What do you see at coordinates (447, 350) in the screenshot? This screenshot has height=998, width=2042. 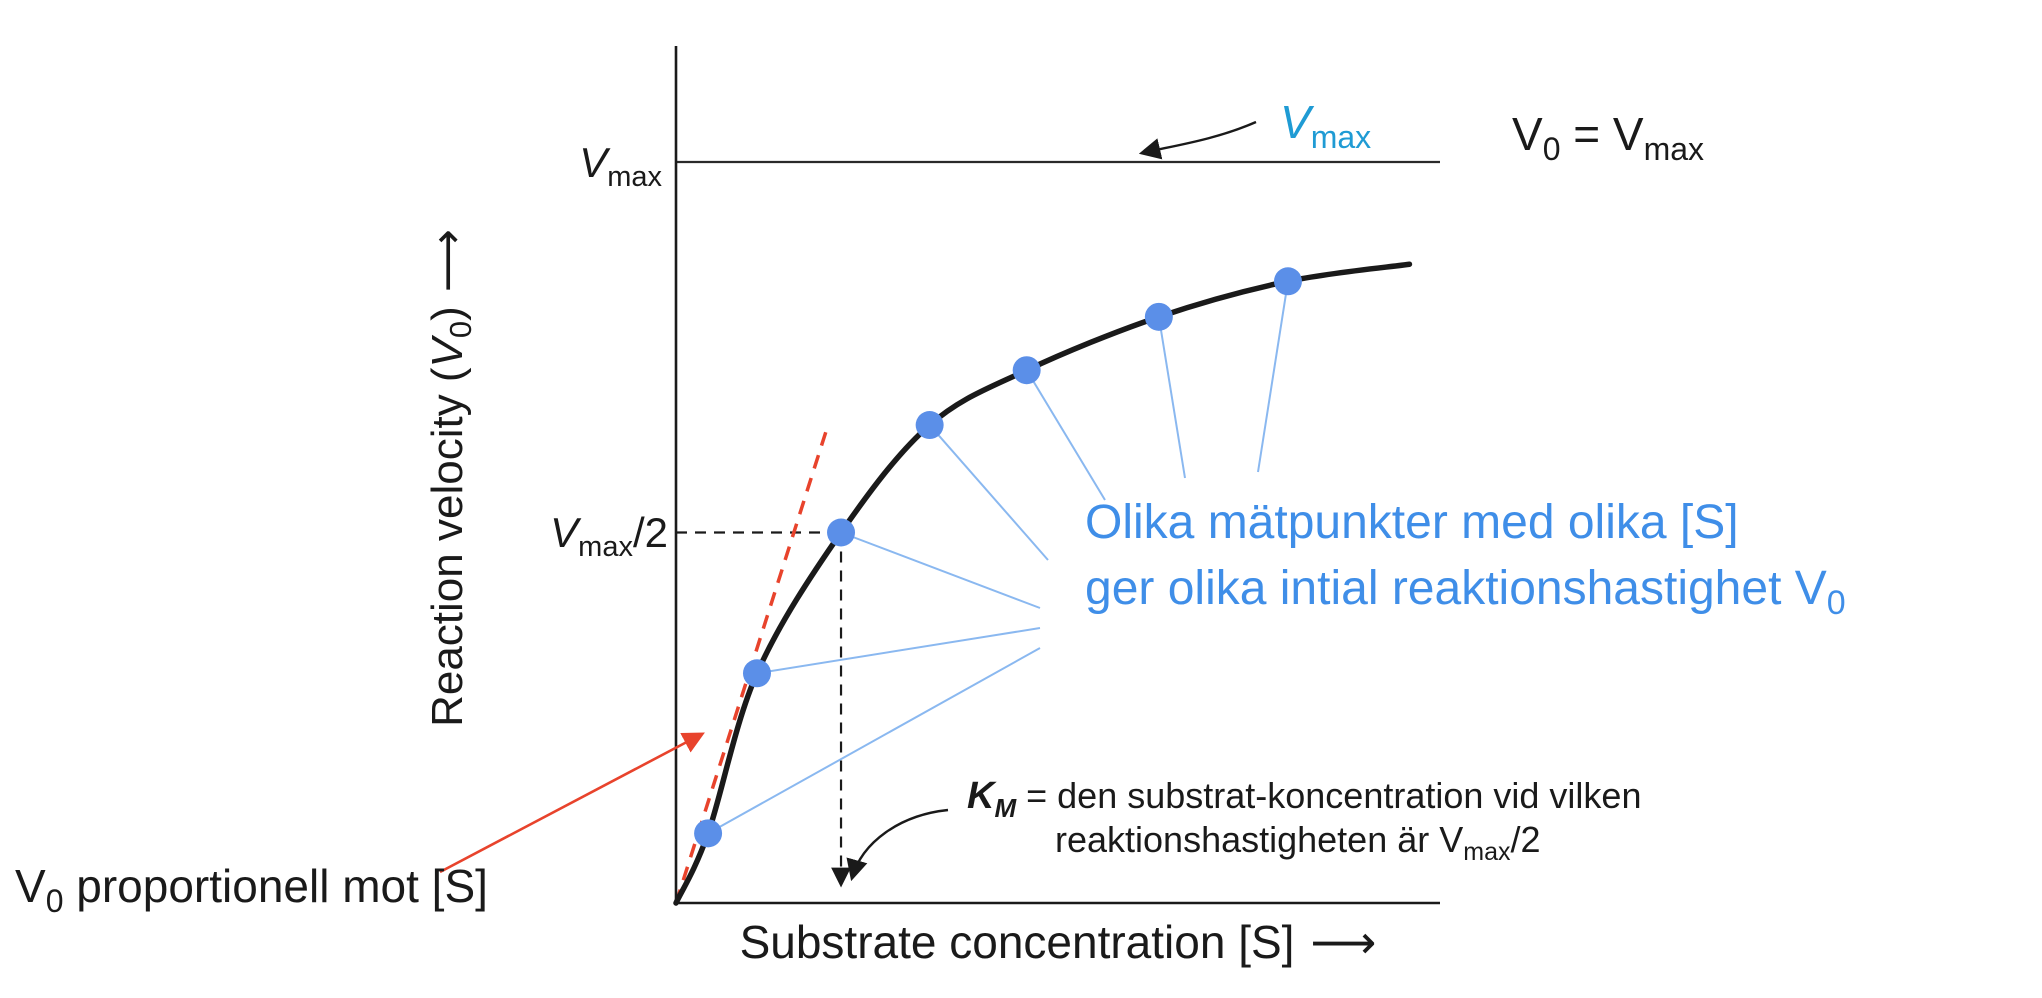 I see `y-axis-v-symbol: V` at bounding box center [447, 350].